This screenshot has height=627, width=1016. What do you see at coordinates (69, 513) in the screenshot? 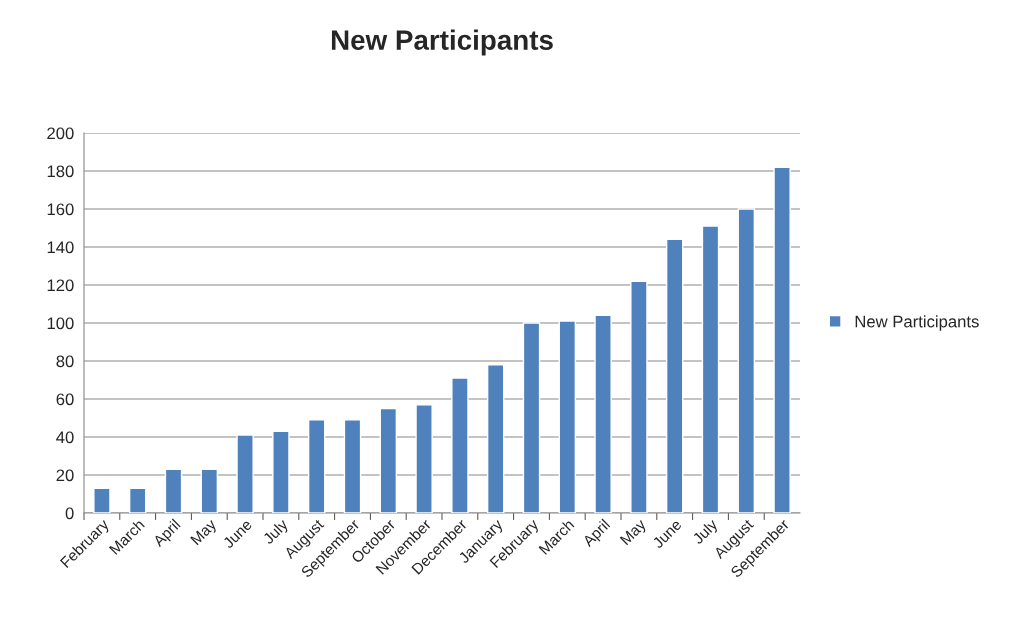
I see `y-tick-label: 0` at bounding box center [69, 513].